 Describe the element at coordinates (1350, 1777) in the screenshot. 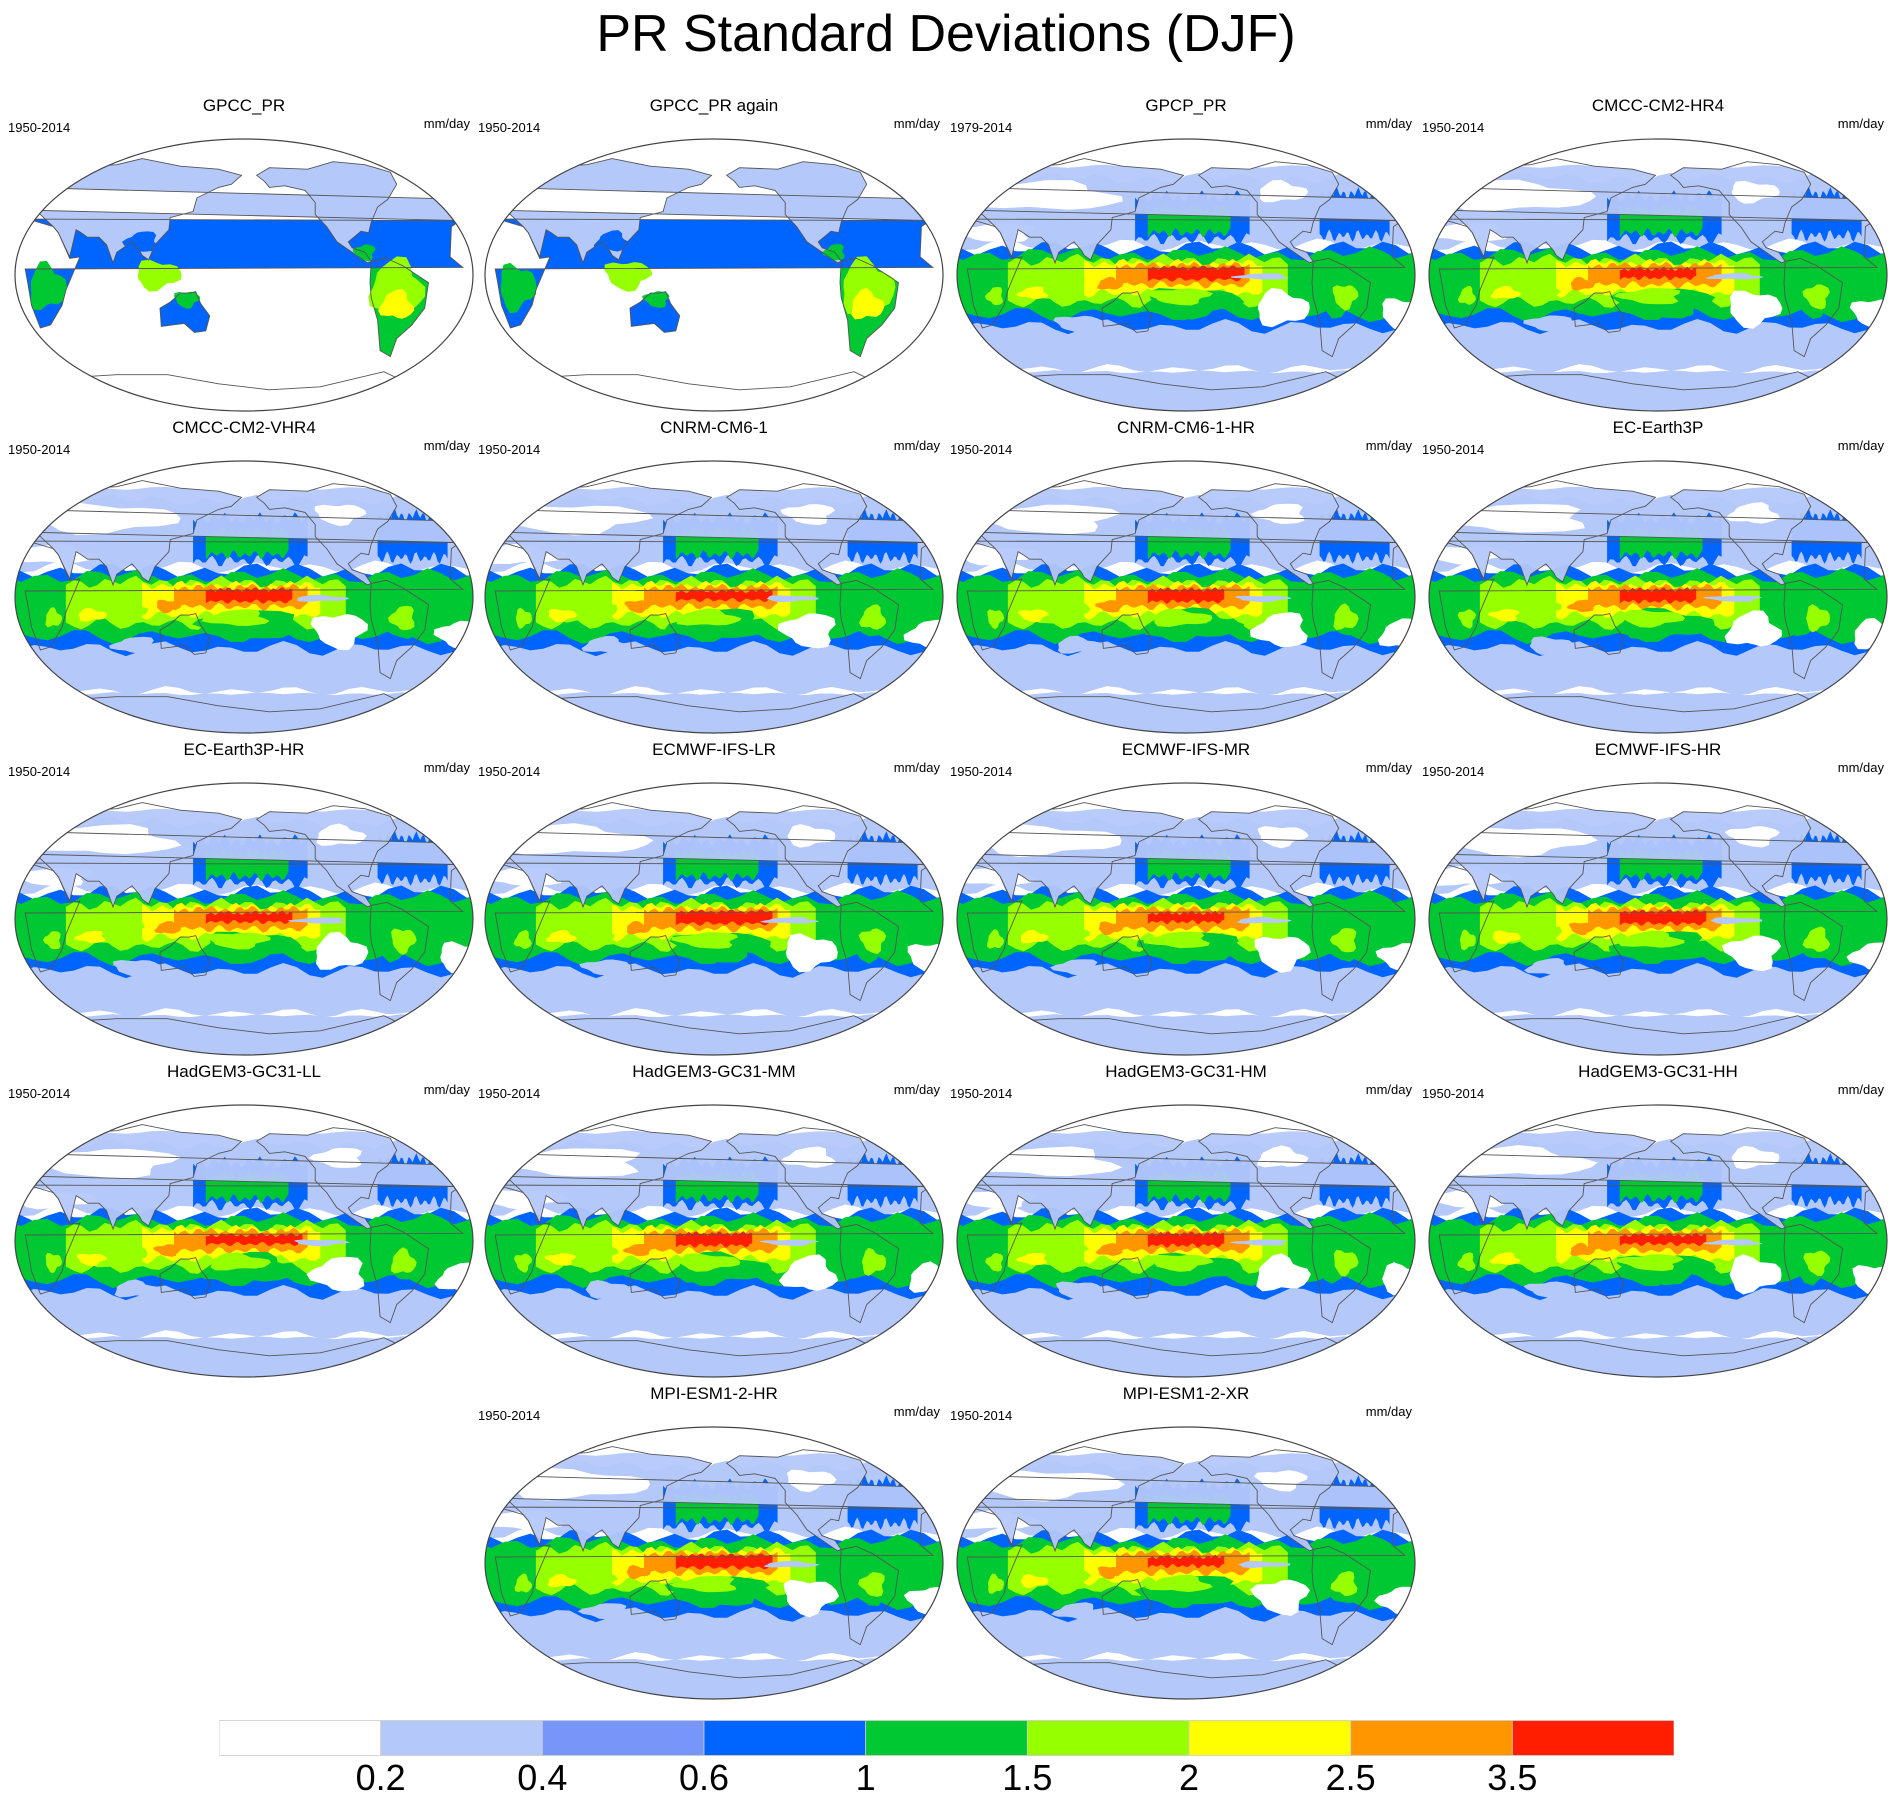

I see `colorbar-tick-label: 2.5` at that location.